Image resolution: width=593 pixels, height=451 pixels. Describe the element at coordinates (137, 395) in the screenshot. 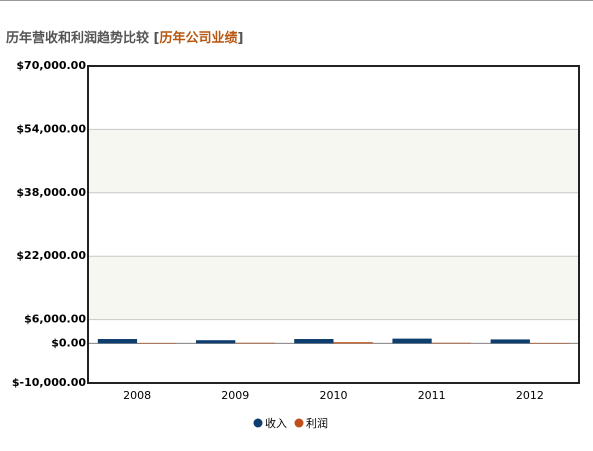

I see `x-tick-label: 2008` at that location.